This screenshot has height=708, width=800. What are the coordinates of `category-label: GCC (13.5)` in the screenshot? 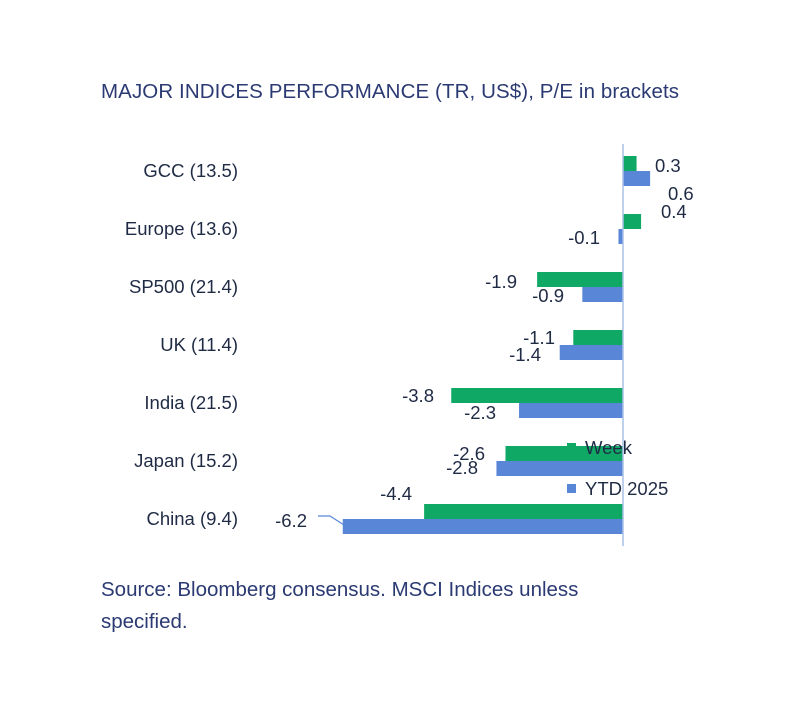 It's located at (190, 170).